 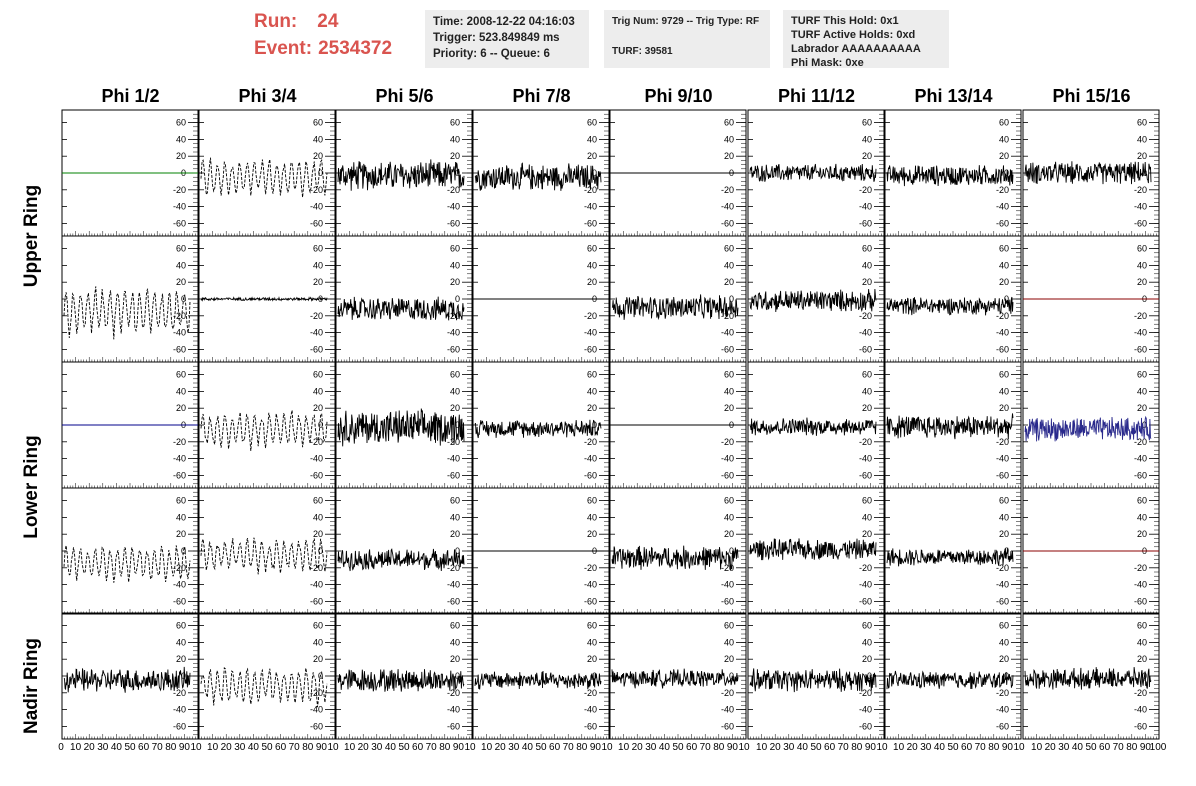 I want to click on panel-r2-c3: 60 40 20 0 -20 -40 -60, so click(x=404, y=299).